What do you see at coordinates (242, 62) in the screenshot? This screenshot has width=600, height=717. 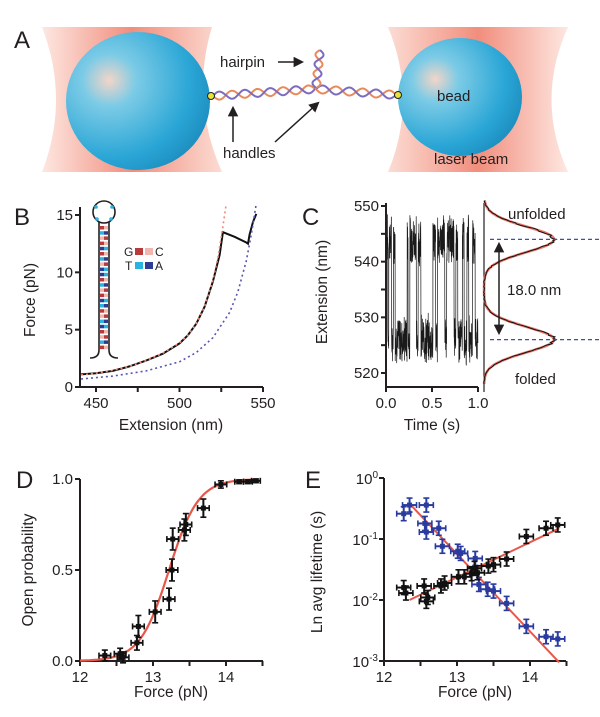 I see `hairpin-label: hairpin` at bounding box center [242, 62].